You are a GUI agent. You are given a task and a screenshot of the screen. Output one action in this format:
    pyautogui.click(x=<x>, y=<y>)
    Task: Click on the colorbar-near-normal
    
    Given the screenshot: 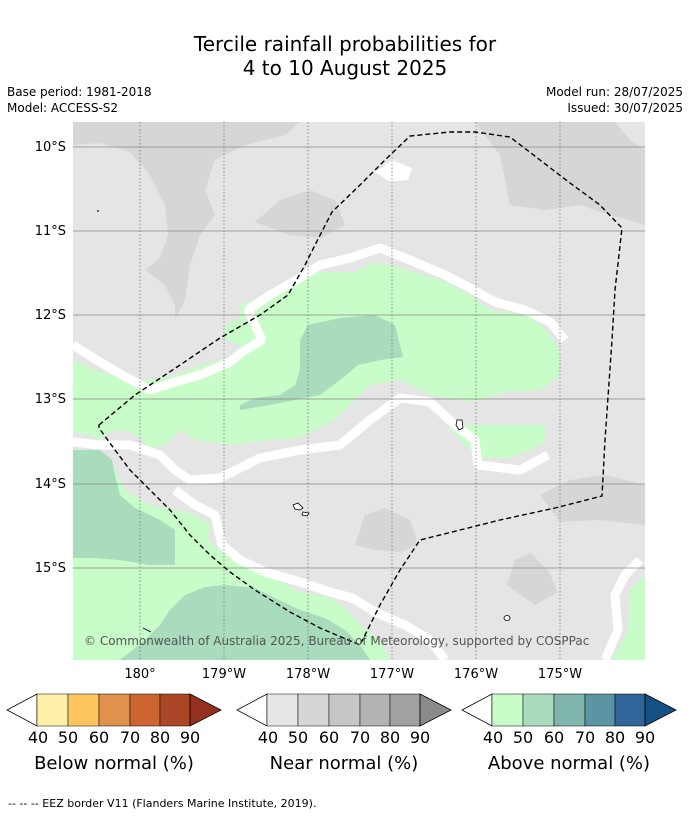 What is the action you would take?
    pyautogui.click(x=344, y=710)
    